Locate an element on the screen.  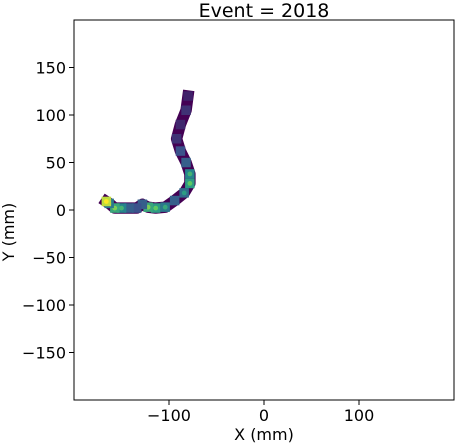
chart-title: Event = 2018 is located at coordinates (264, 11).